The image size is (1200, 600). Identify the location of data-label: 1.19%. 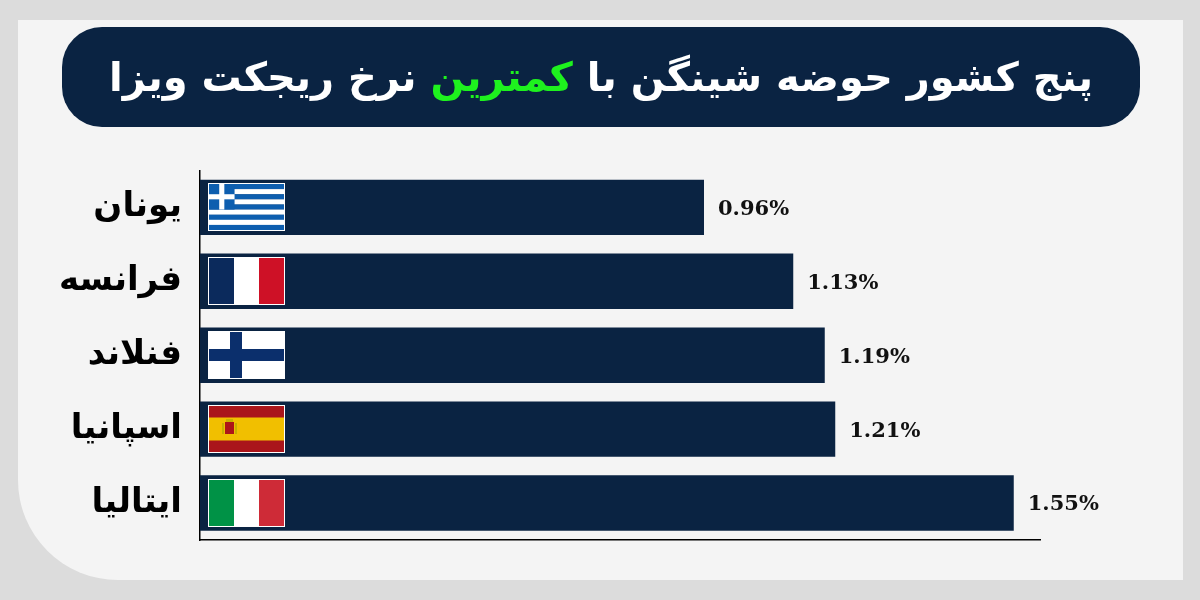
(874, 355).